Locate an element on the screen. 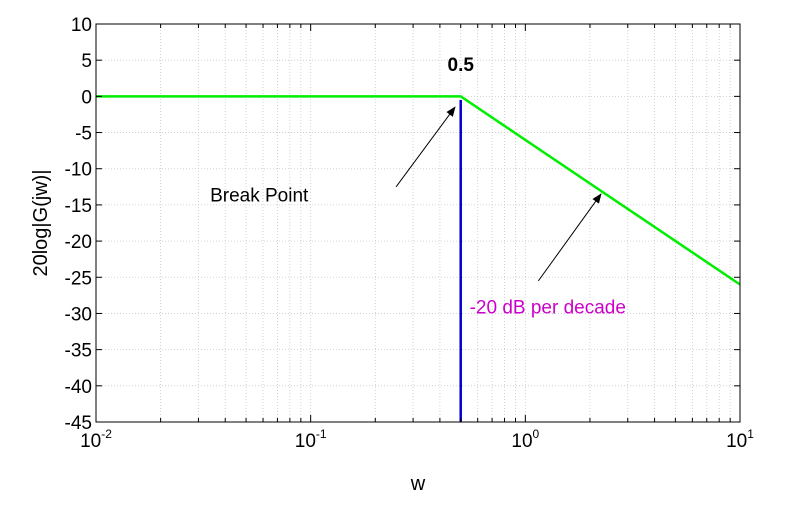 Image resolution: width=794 pixels, height=510 pixels. y-tick-label: 10 is located at coordinates (81, 25).